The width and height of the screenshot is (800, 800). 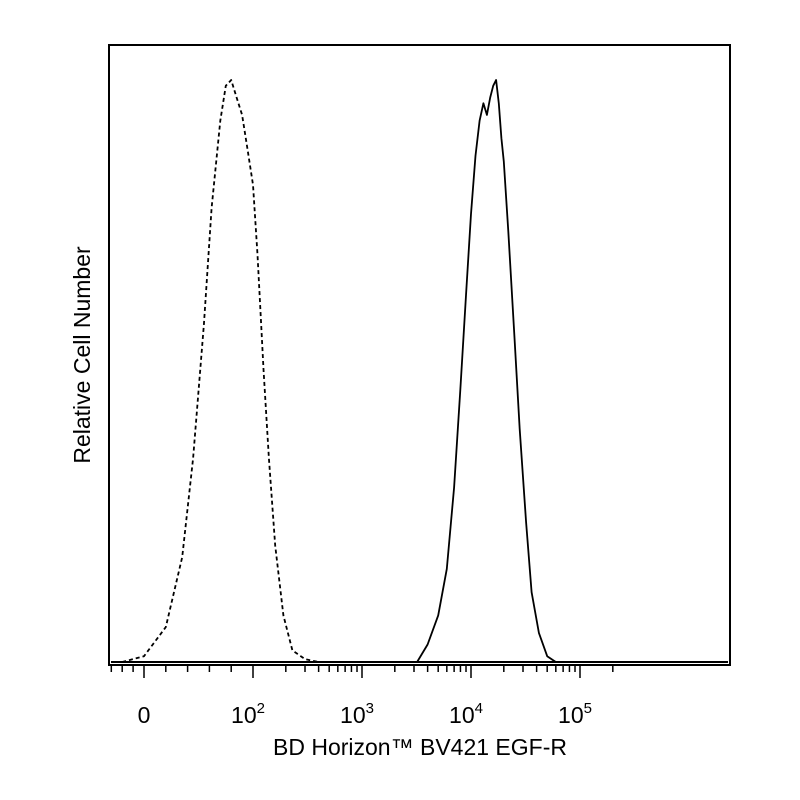 What do you see at coordinates (82, 355) in the screenshot?
I see `y-axis-label: Relative Cell Number` at bounding box center [82, 355].